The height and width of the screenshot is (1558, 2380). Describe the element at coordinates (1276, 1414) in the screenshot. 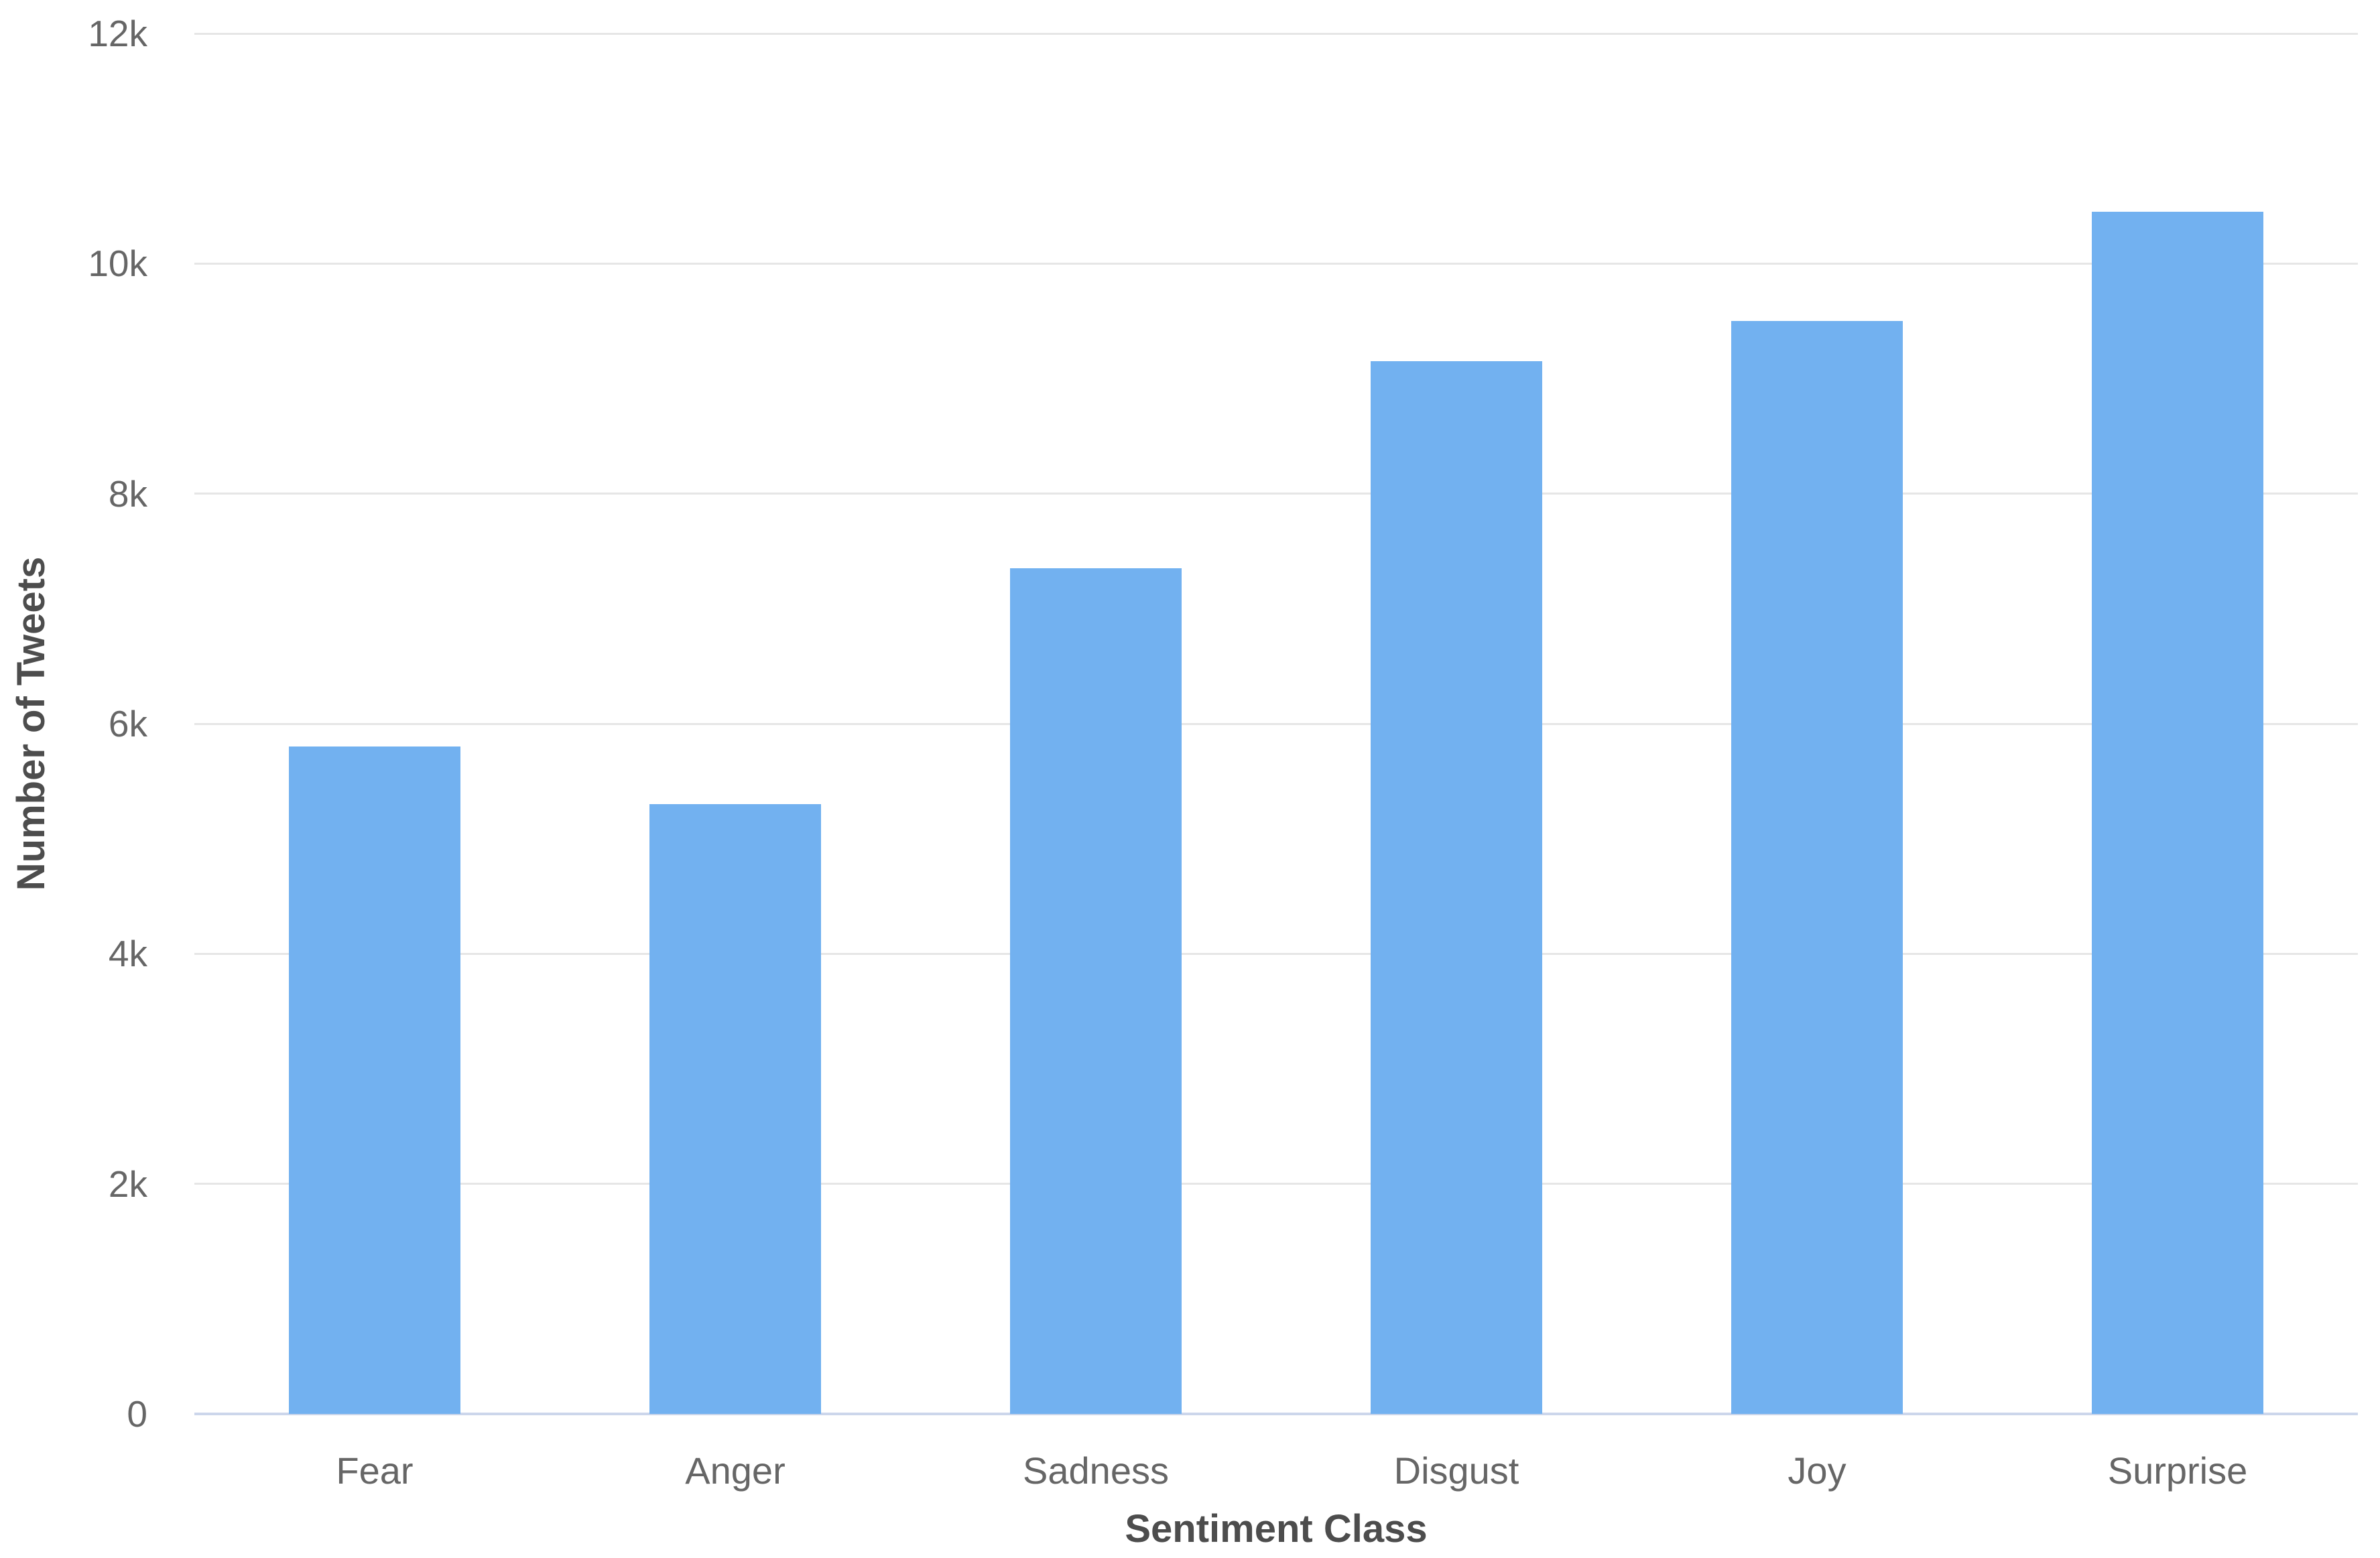

I see `x-axis-line` at that location.